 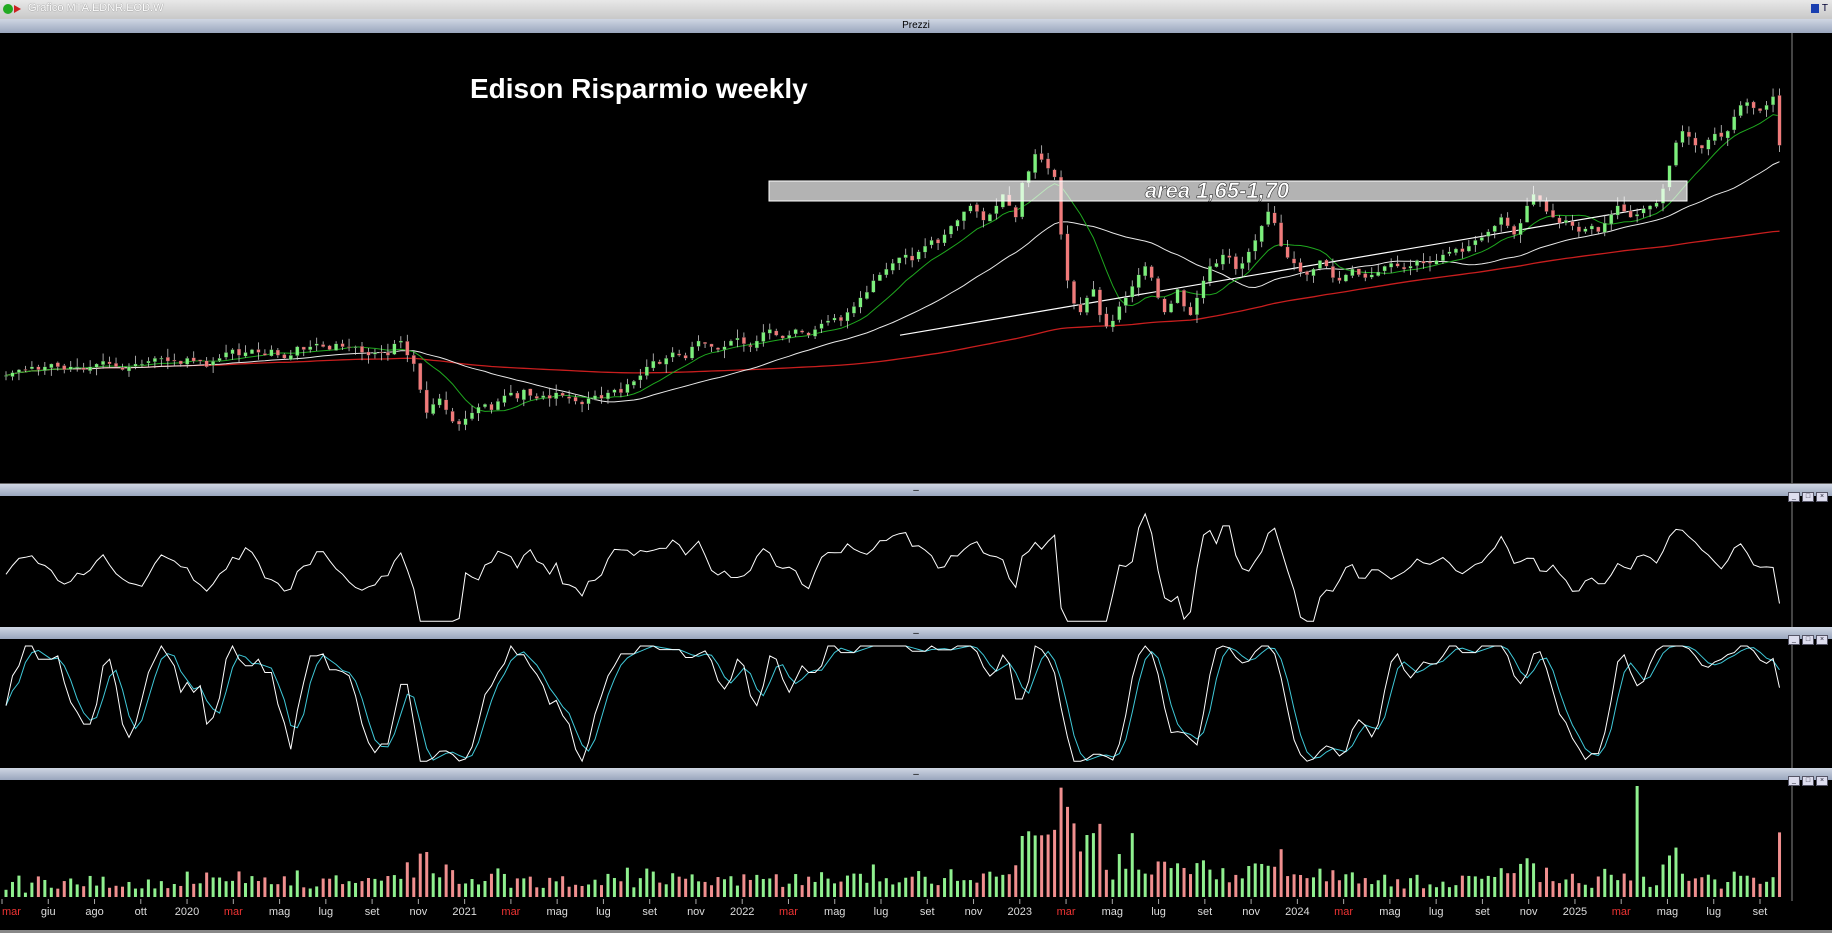 I want to click on oscillator-handle: –, so click(x=916, y=490).